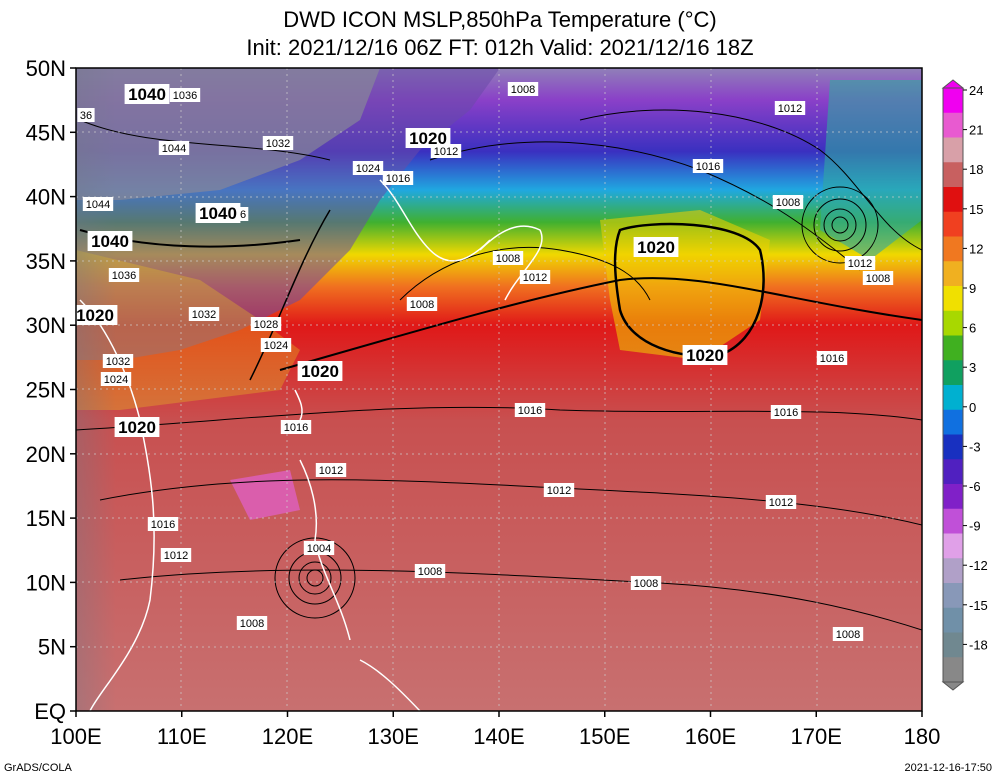 The image size is (1000, 779). I want to click on longitude-axis: 100E 110E 120E 130E 140E 150E 160E 170E 180, so click(495, 730).